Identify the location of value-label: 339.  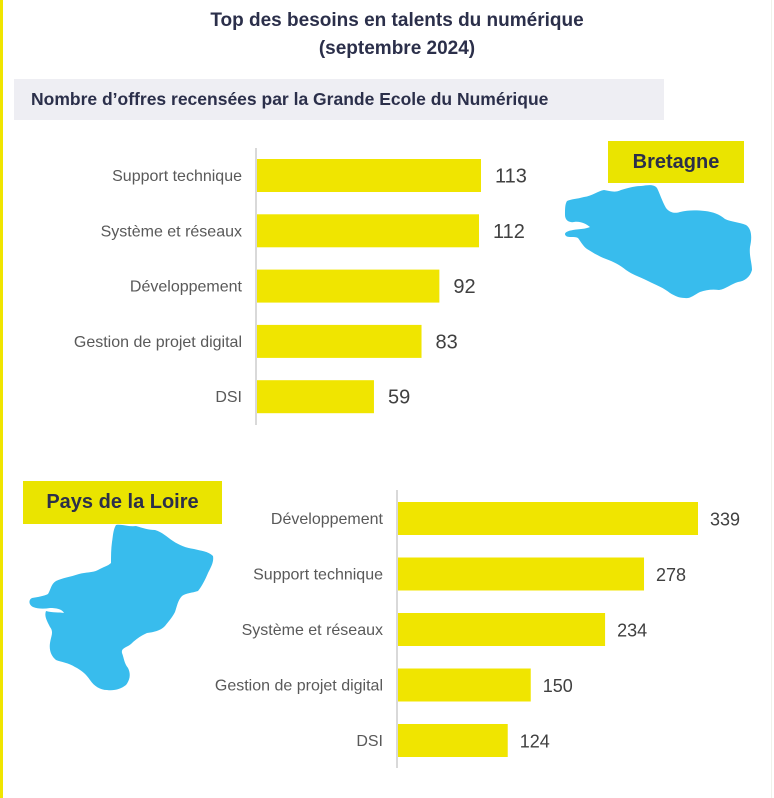
(725, 520).